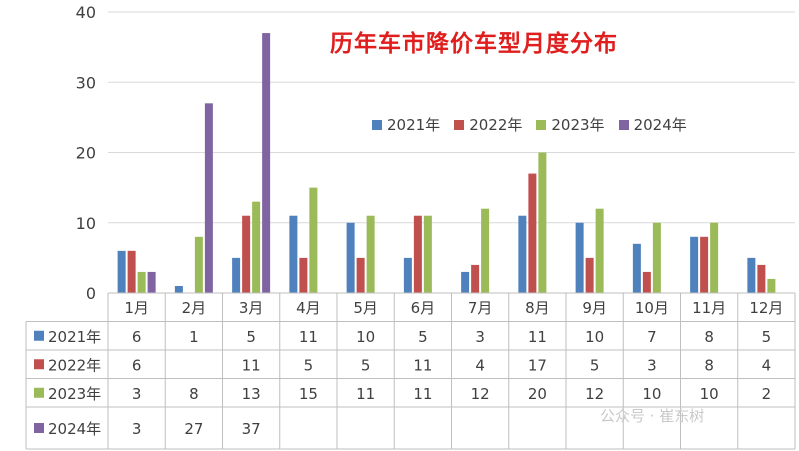  Describe the element at coordinates (709, 394) in the screenshot. I see `table-cell-2023年-11月: 10` at that location.